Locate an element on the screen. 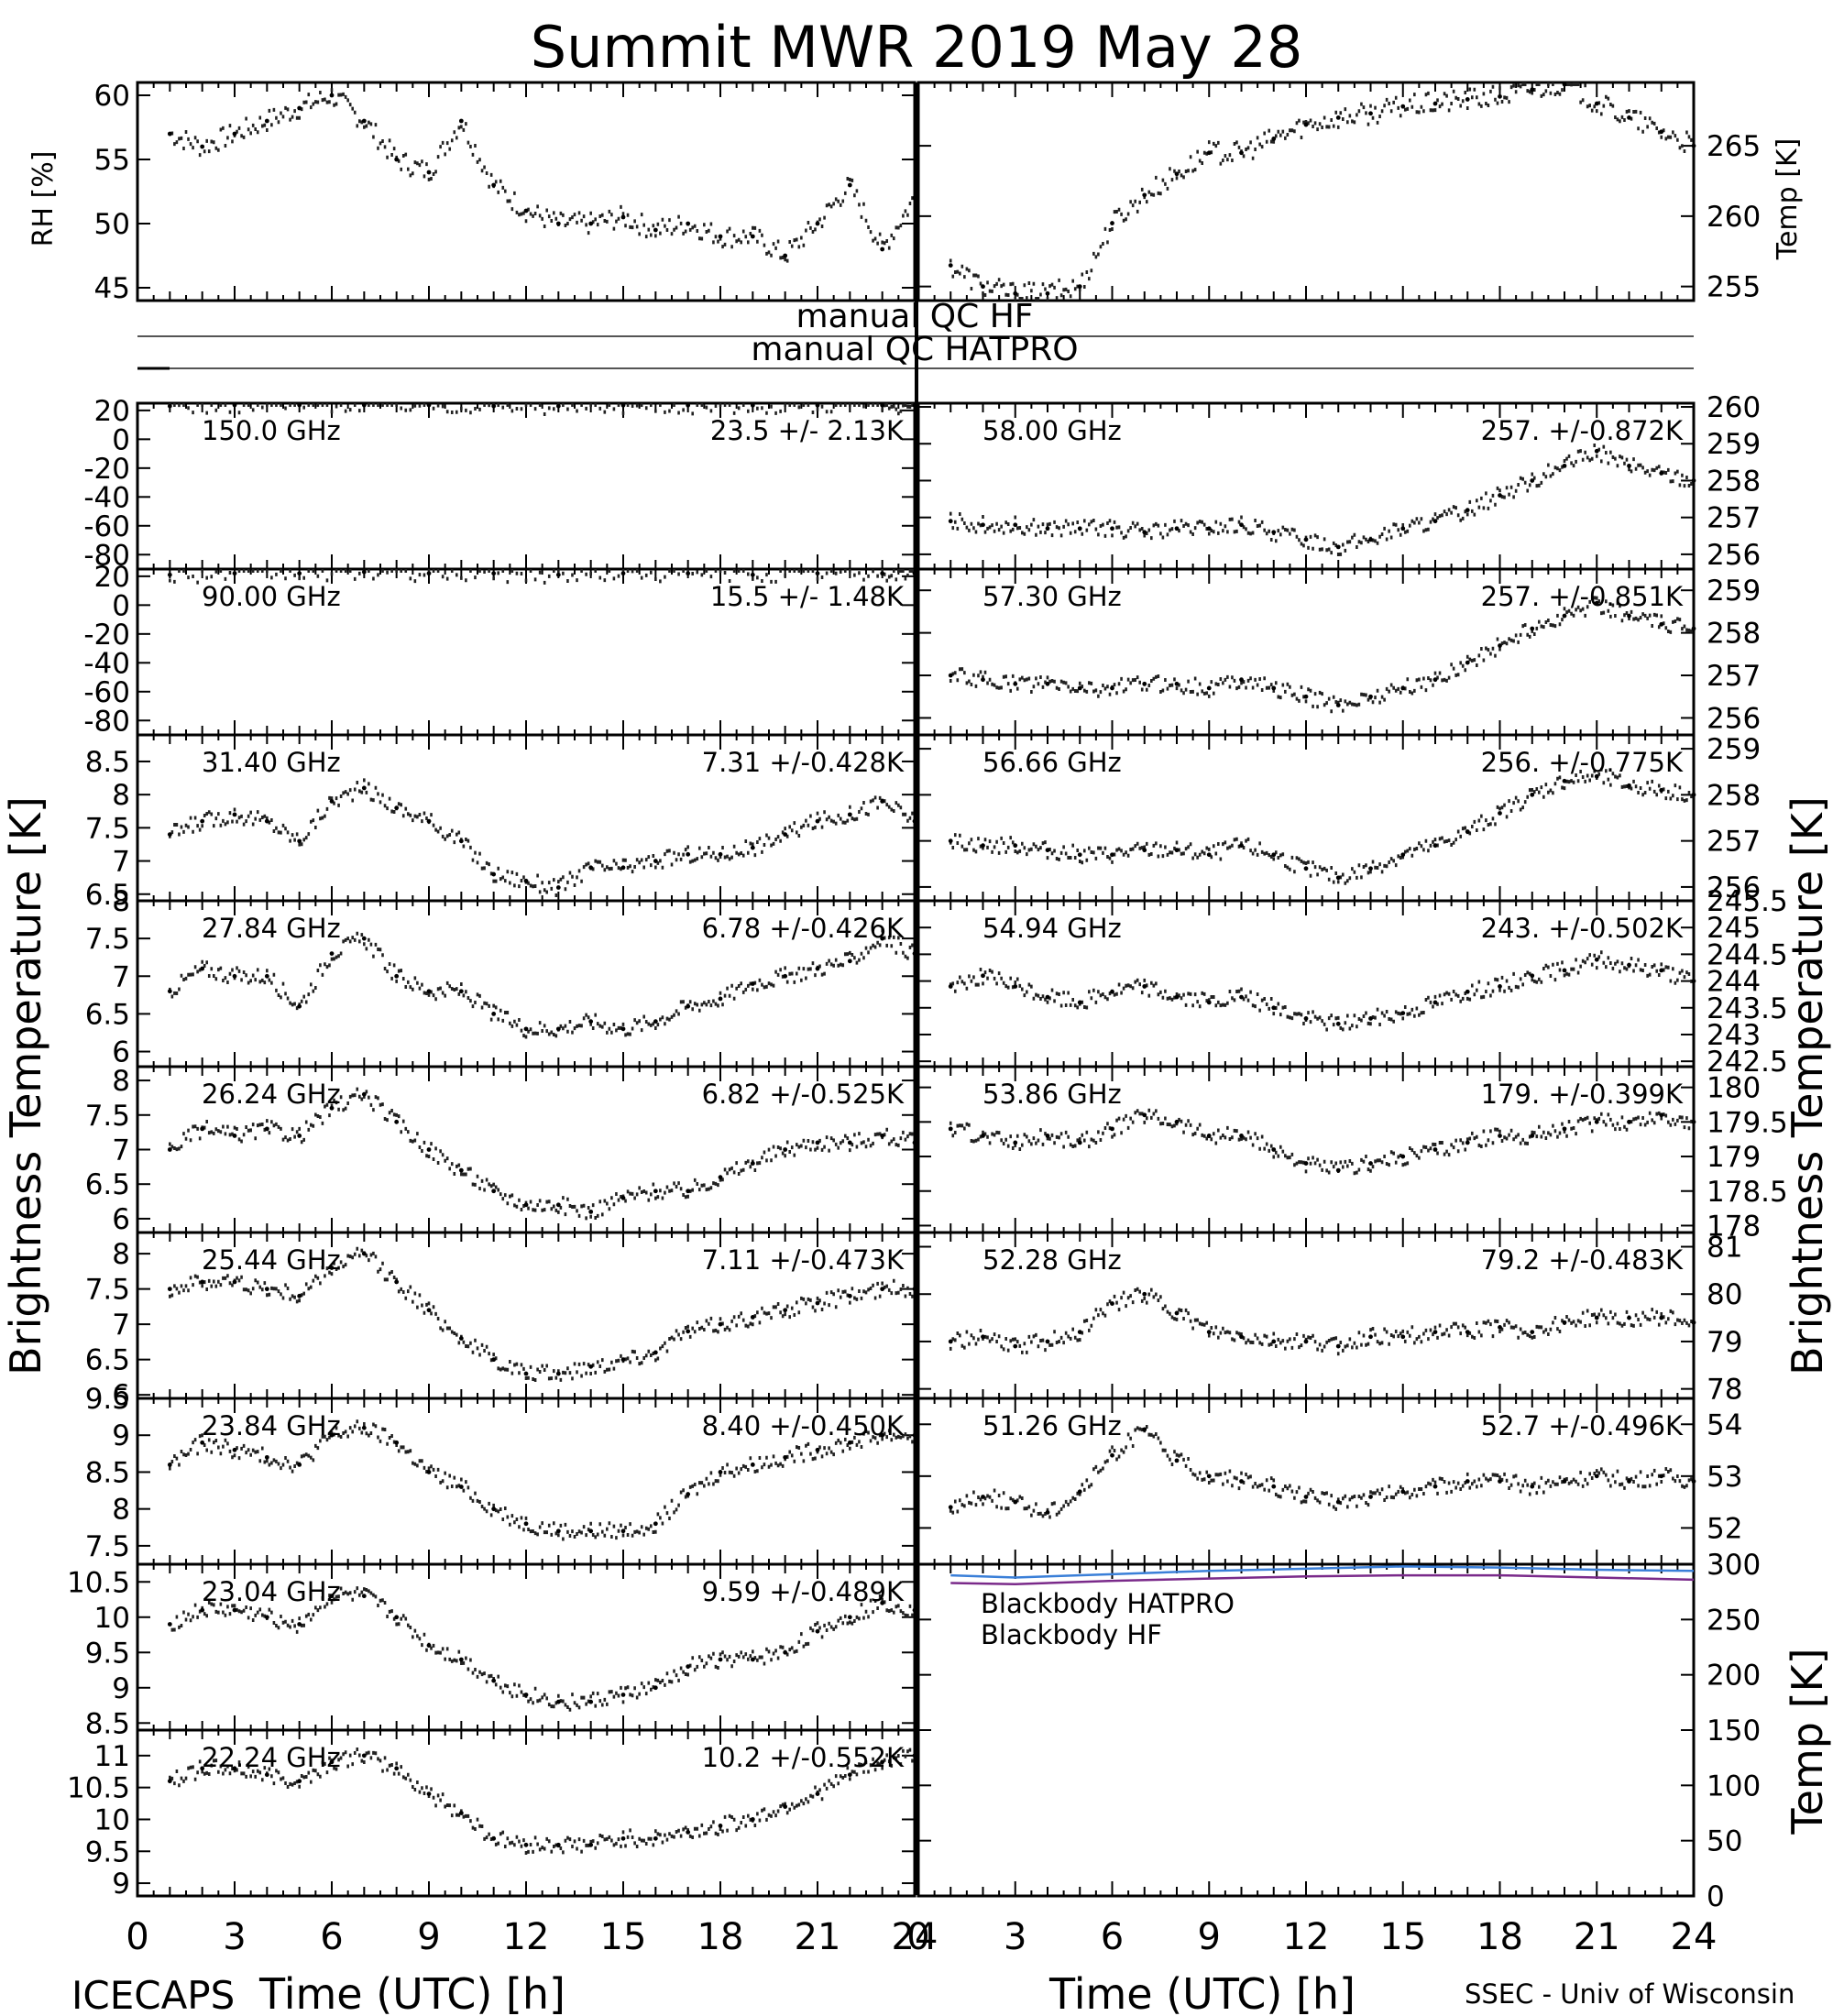 This screenshot has width=1833, height=2016. data-series-temp is located at coordinates (1321, 191).